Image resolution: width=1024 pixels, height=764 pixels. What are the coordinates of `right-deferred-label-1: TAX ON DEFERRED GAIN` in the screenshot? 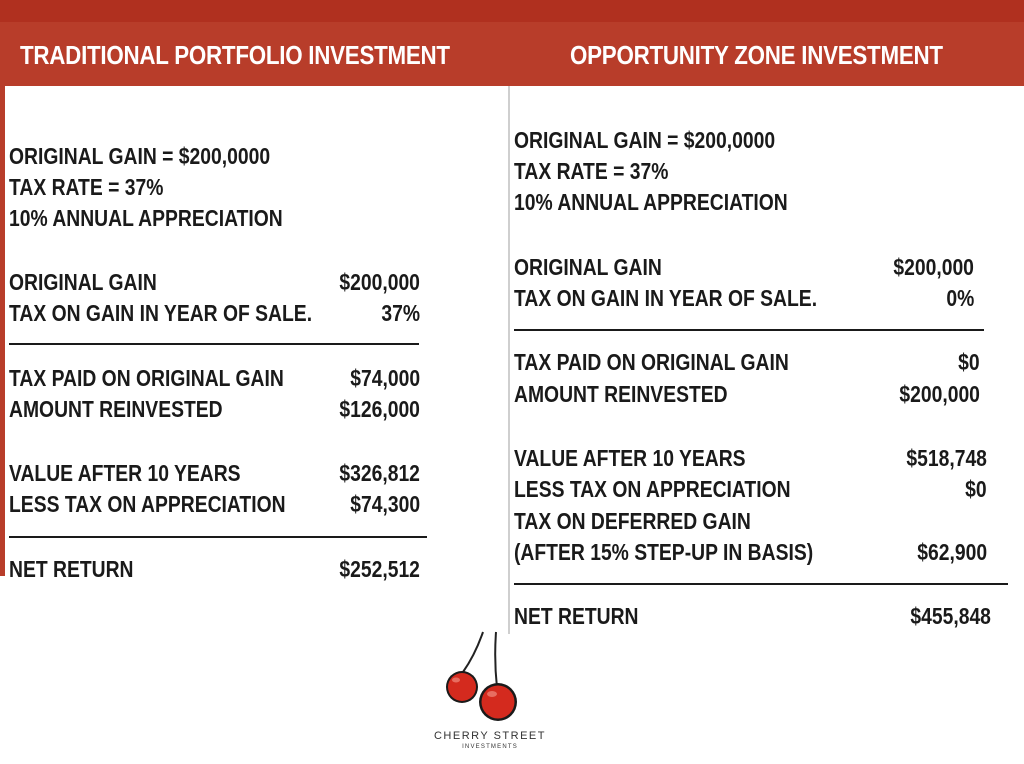 It's located at (632, 521).